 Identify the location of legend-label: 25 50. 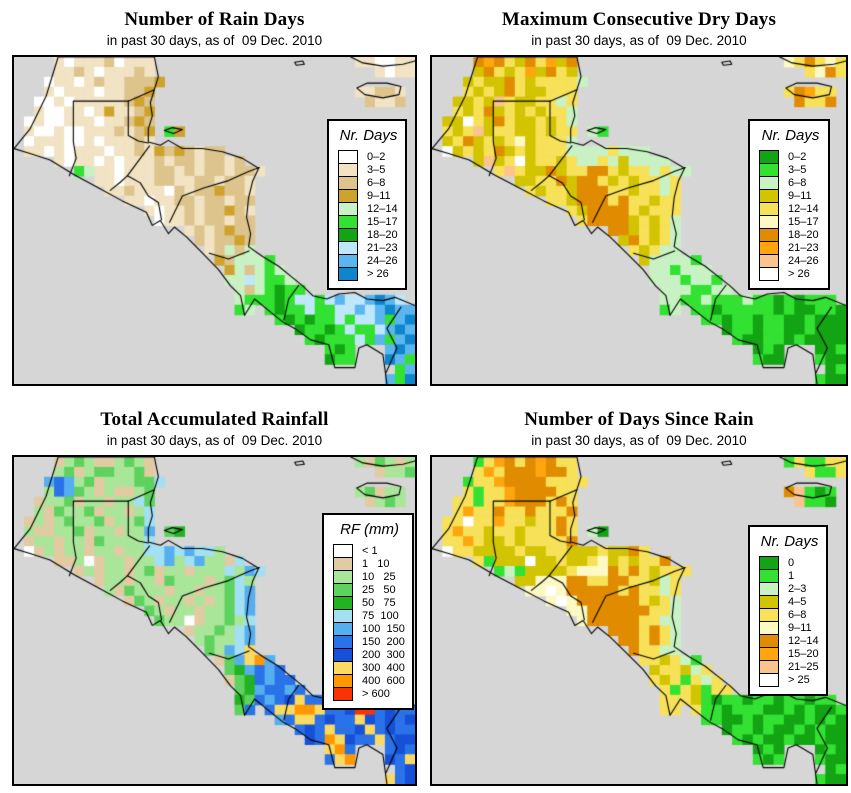
(379, 589).